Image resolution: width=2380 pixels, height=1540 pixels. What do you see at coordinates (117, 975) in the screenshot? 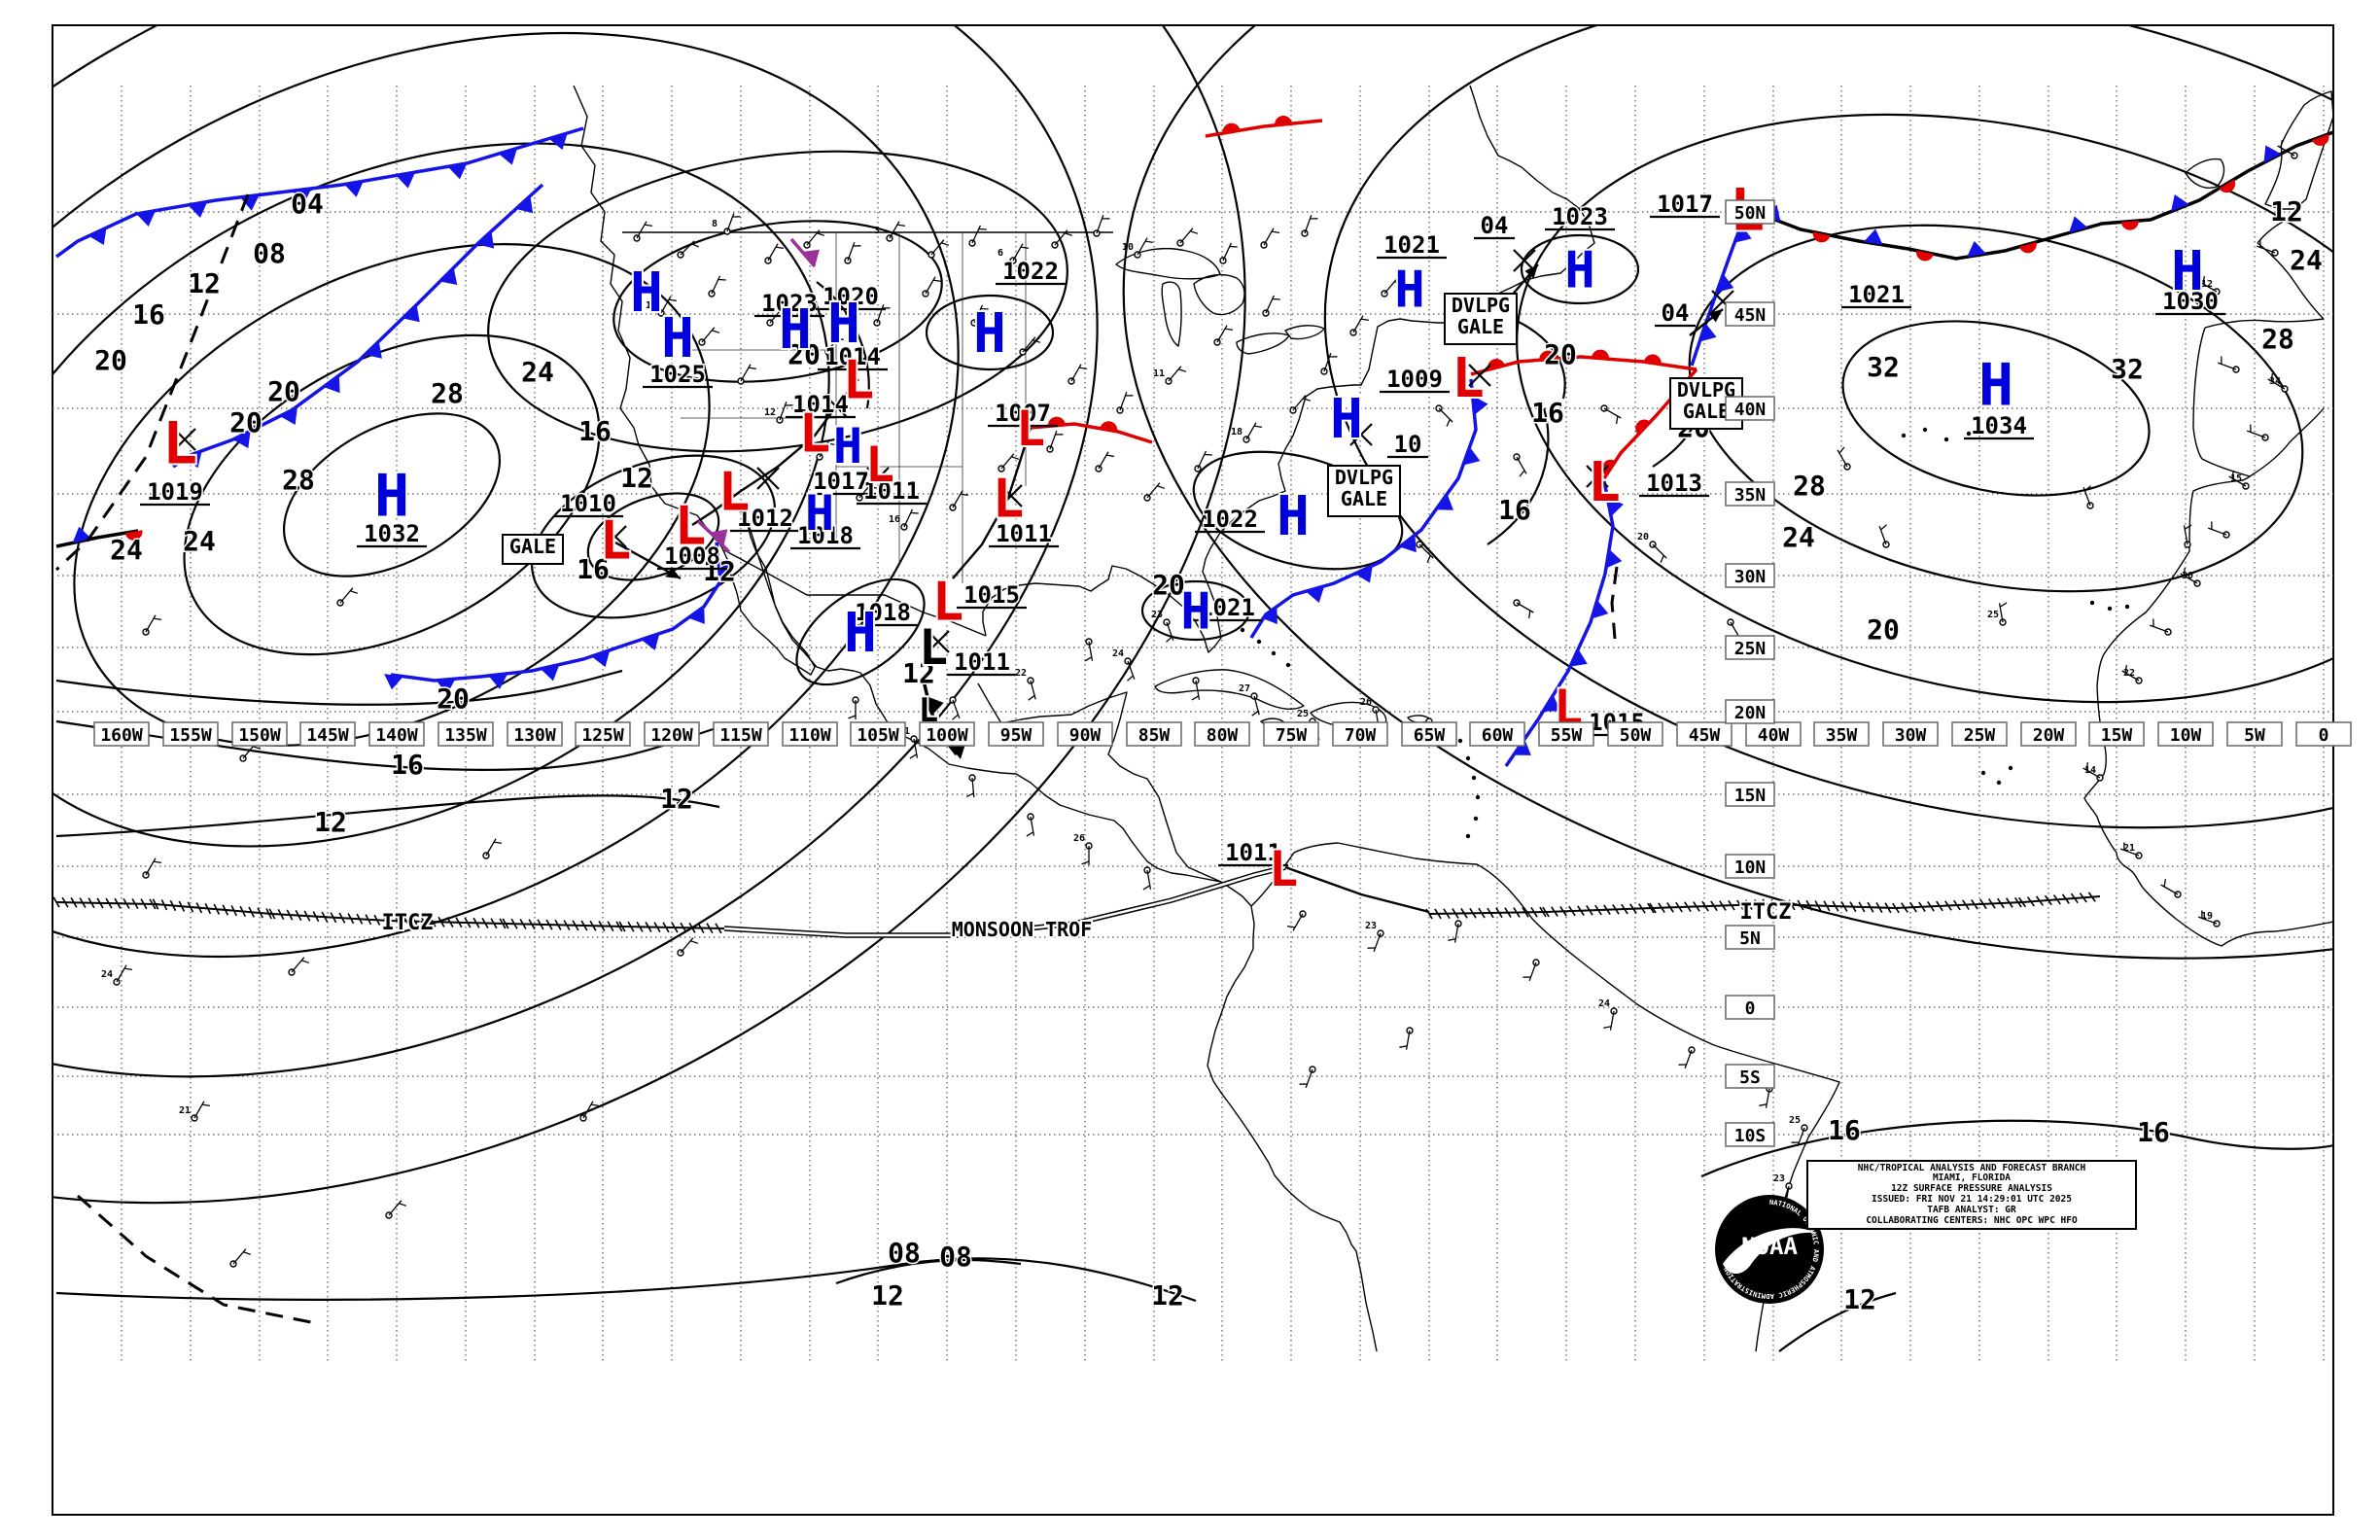
I see `station-plot: 24` at bounding box center [117, 975].